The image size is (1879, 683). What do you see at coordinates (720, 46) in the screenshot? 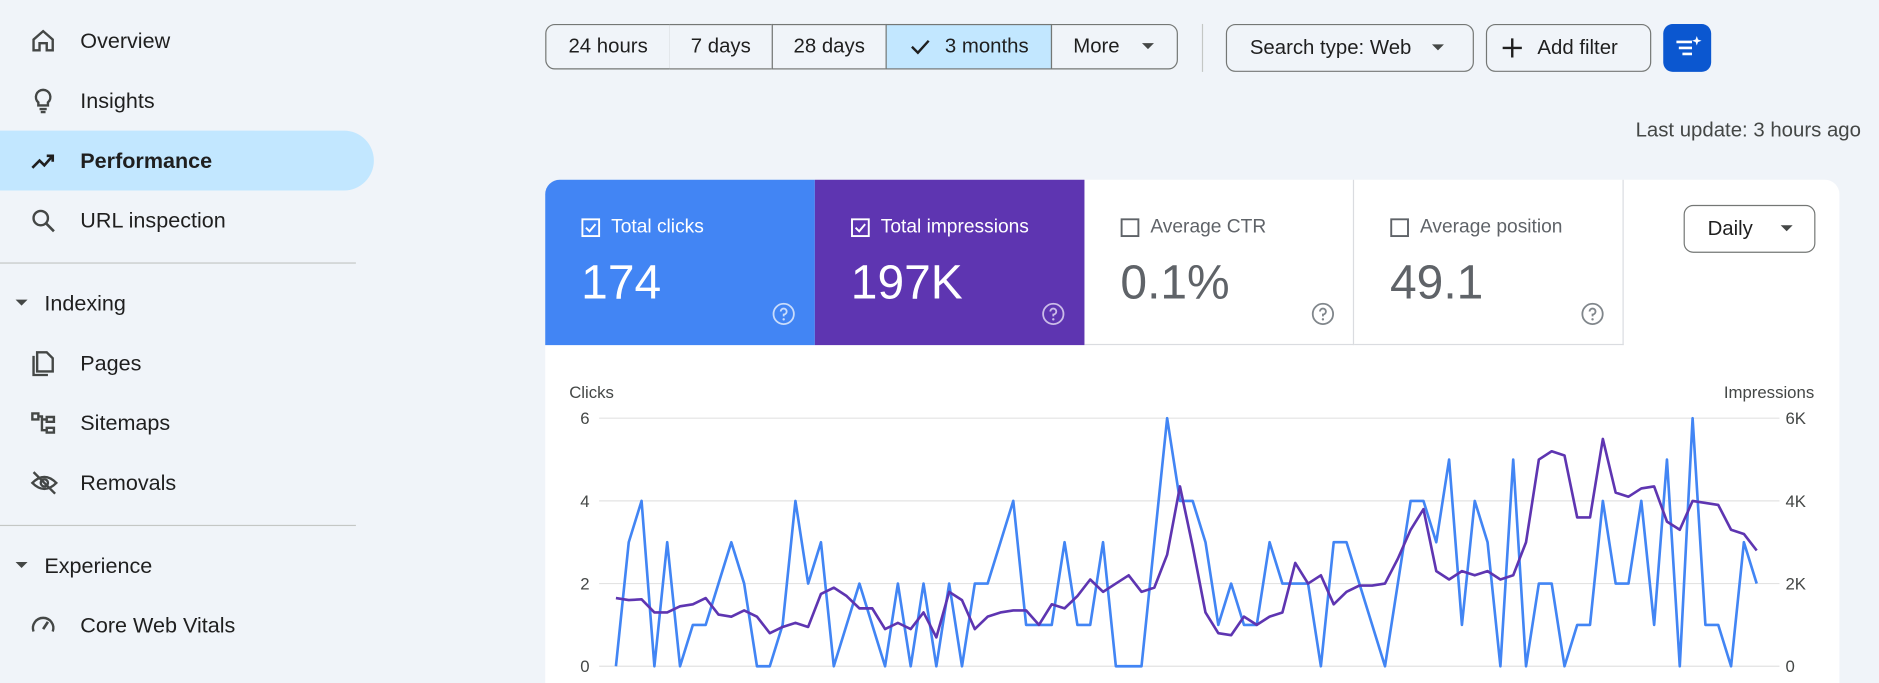
I see `range-label: 7 days` at bounding box center [720, 46].